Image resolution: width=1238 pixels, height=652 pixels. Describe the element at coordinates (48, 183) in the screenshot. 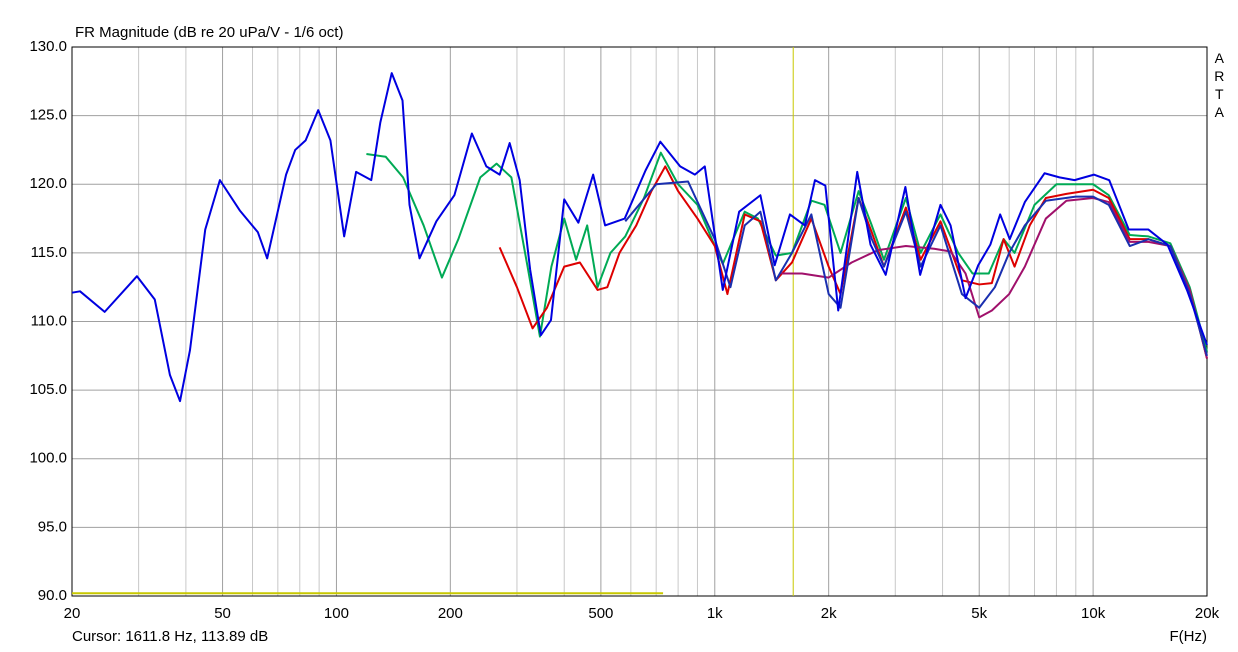

I see `y-tick-label: 120.0` at that location.